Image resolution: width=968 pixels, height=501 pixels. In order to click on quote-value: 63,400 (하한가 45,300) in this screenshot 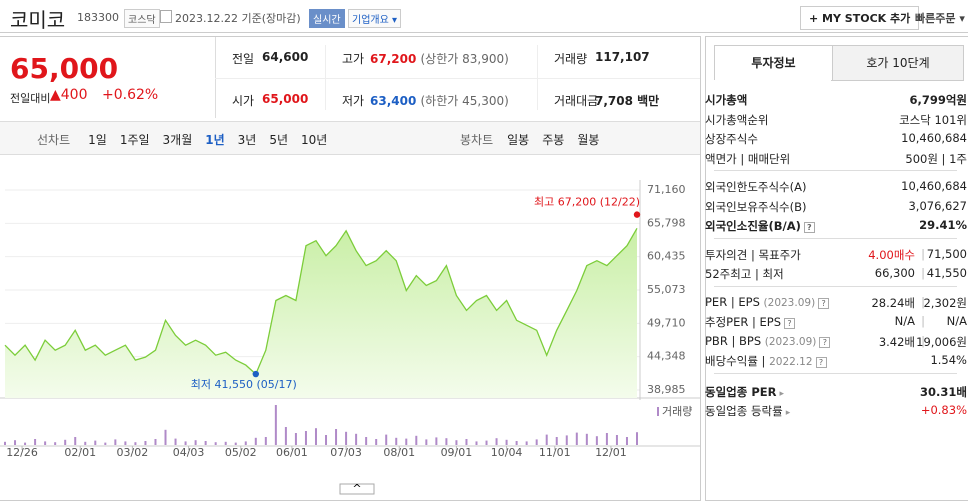, I will do `click(439, 101)`.